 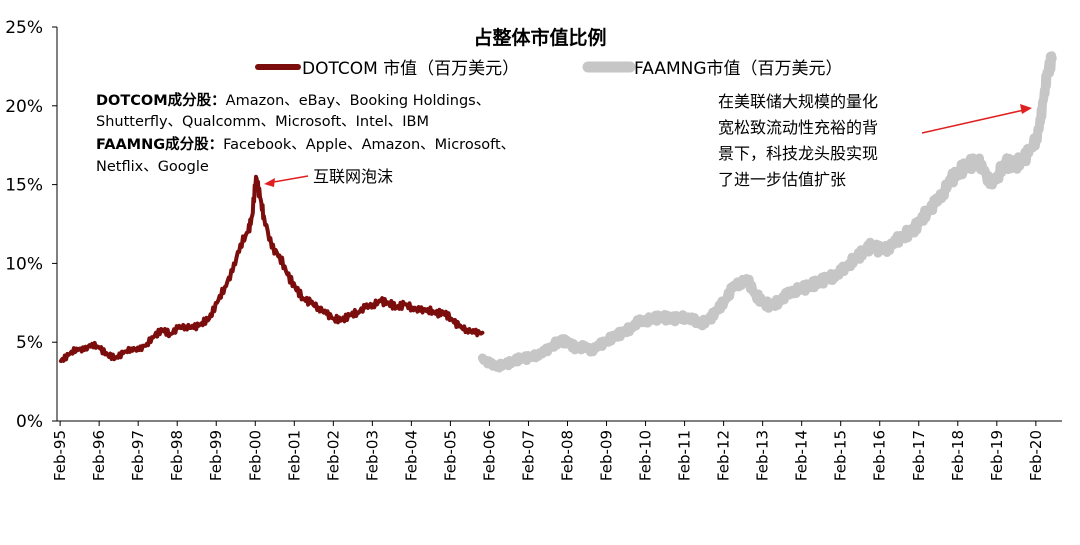 I want to click on note-label-dotcom: DOTCOM成分股：, so click(x=161, y=100).